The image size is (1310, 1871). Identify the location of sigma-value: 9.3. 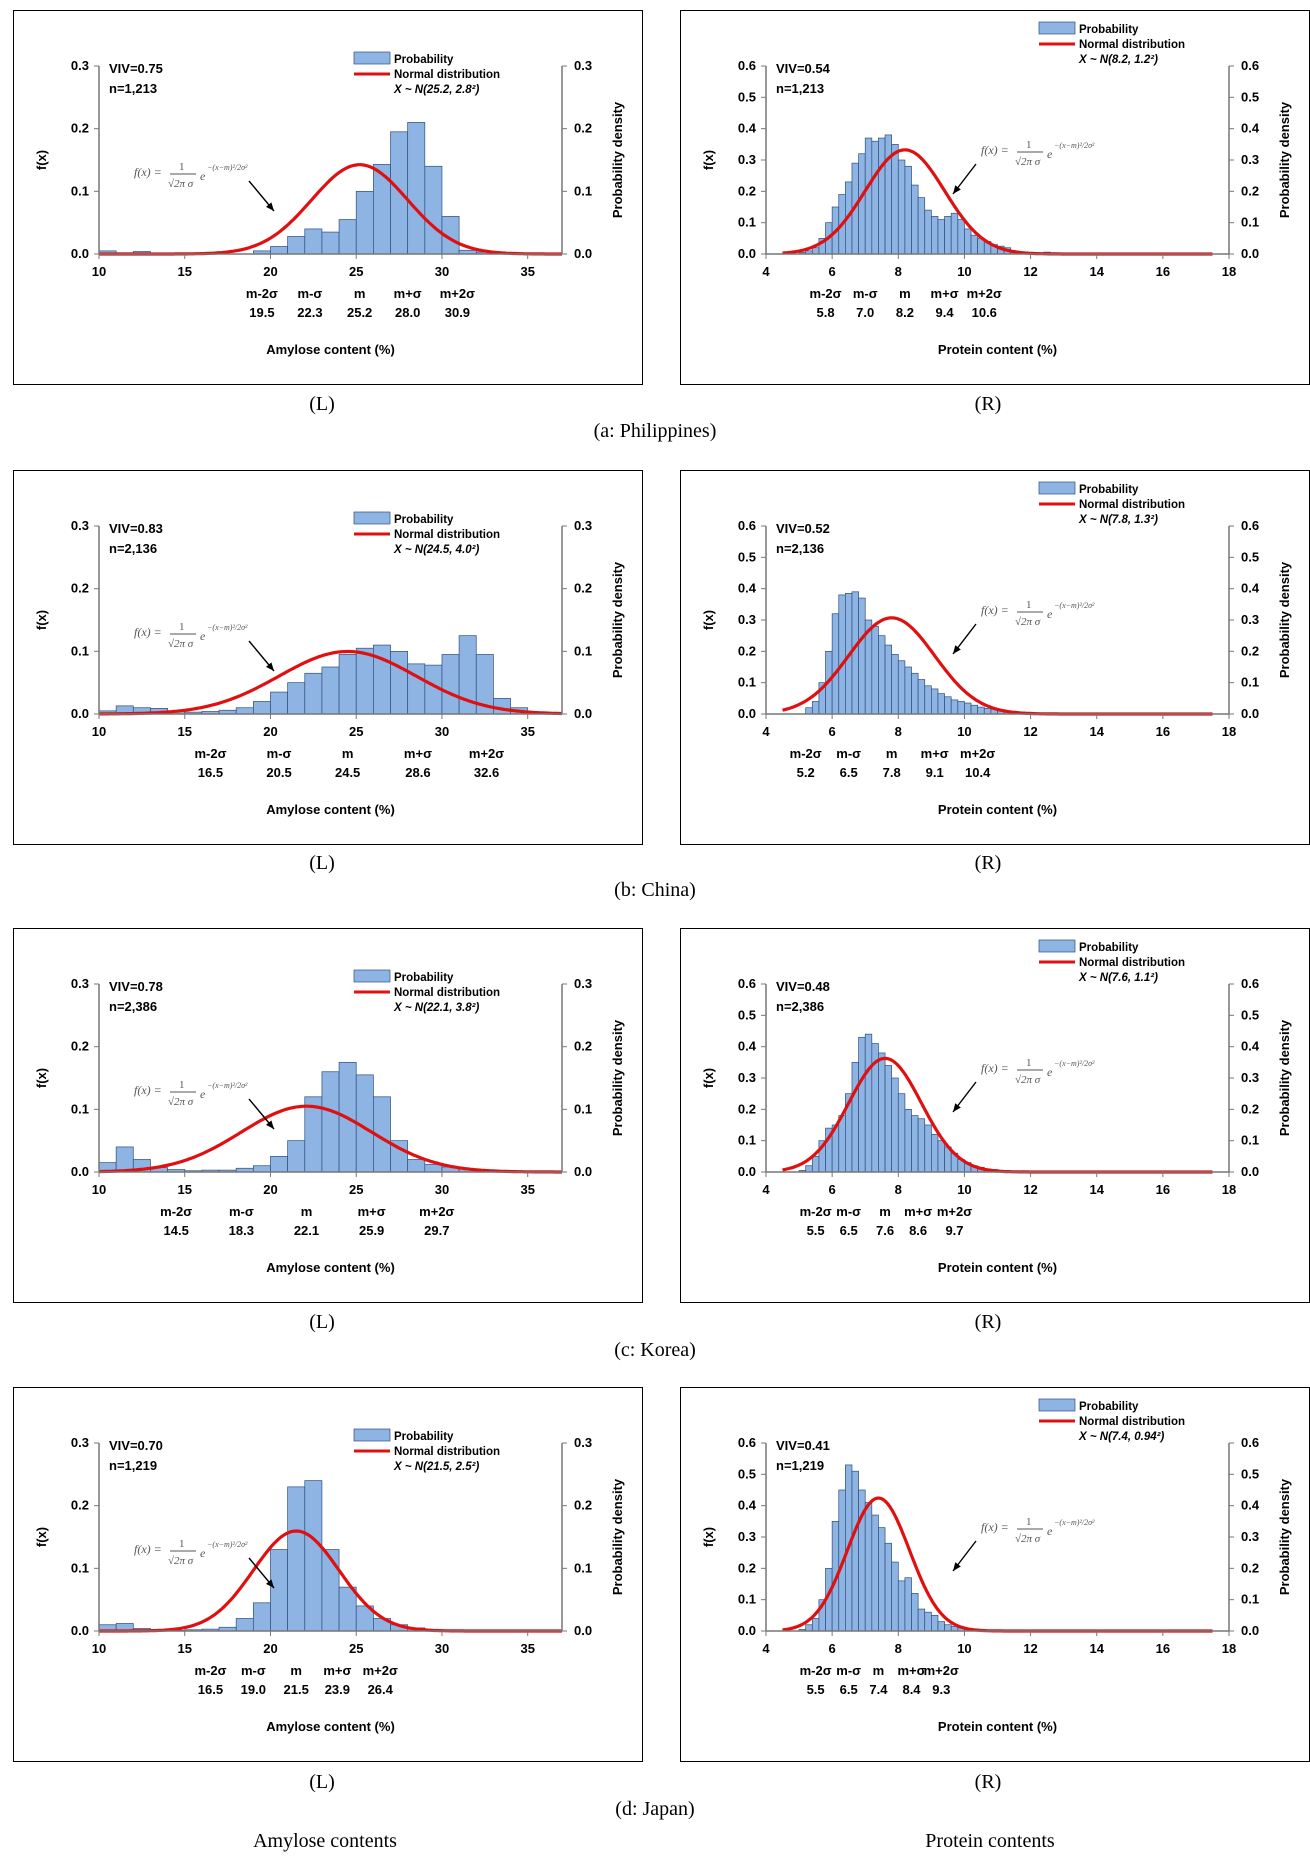
(941, 1689).